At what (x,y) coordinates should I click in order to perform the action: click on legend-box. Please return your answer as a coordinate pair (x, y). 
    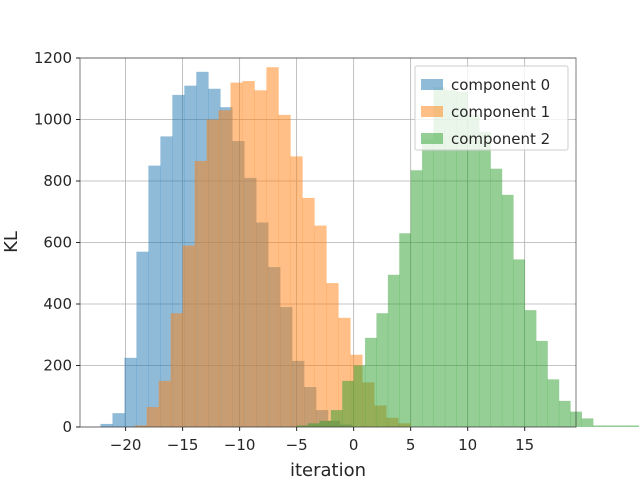
    Looking at the image, I should click on (491, 108).